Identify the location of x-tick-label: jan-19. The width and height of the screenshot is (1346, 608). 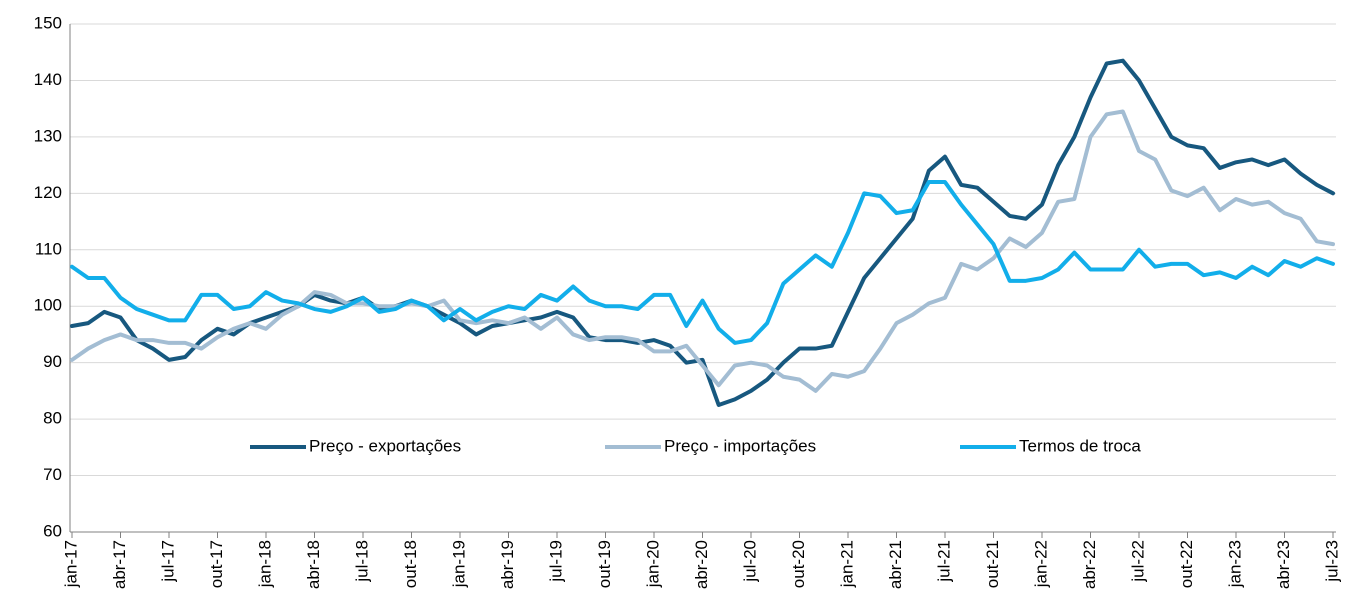
(458, 564).